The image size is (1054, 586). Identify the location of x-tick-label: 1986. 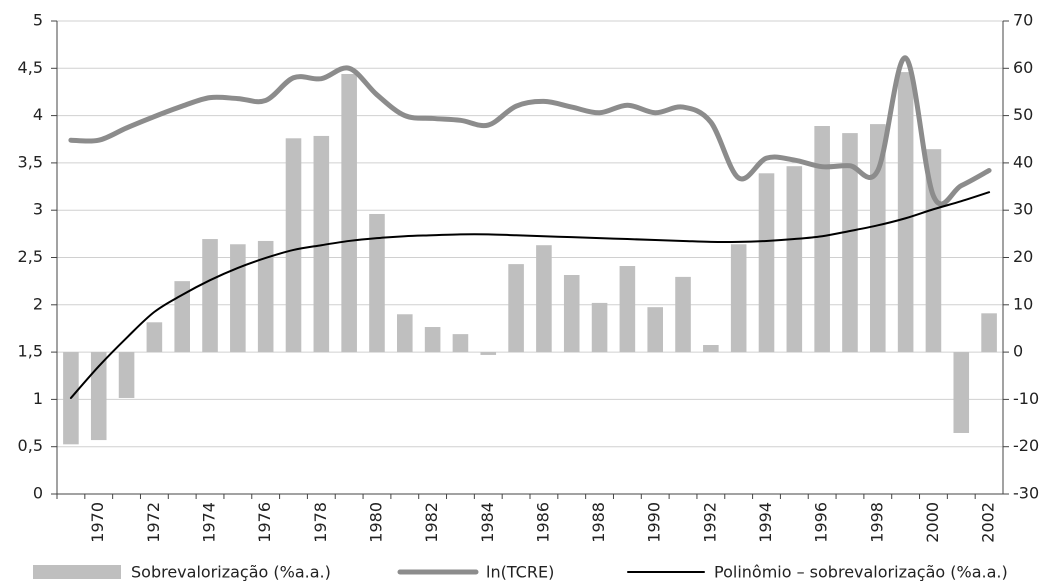
(542, 522).